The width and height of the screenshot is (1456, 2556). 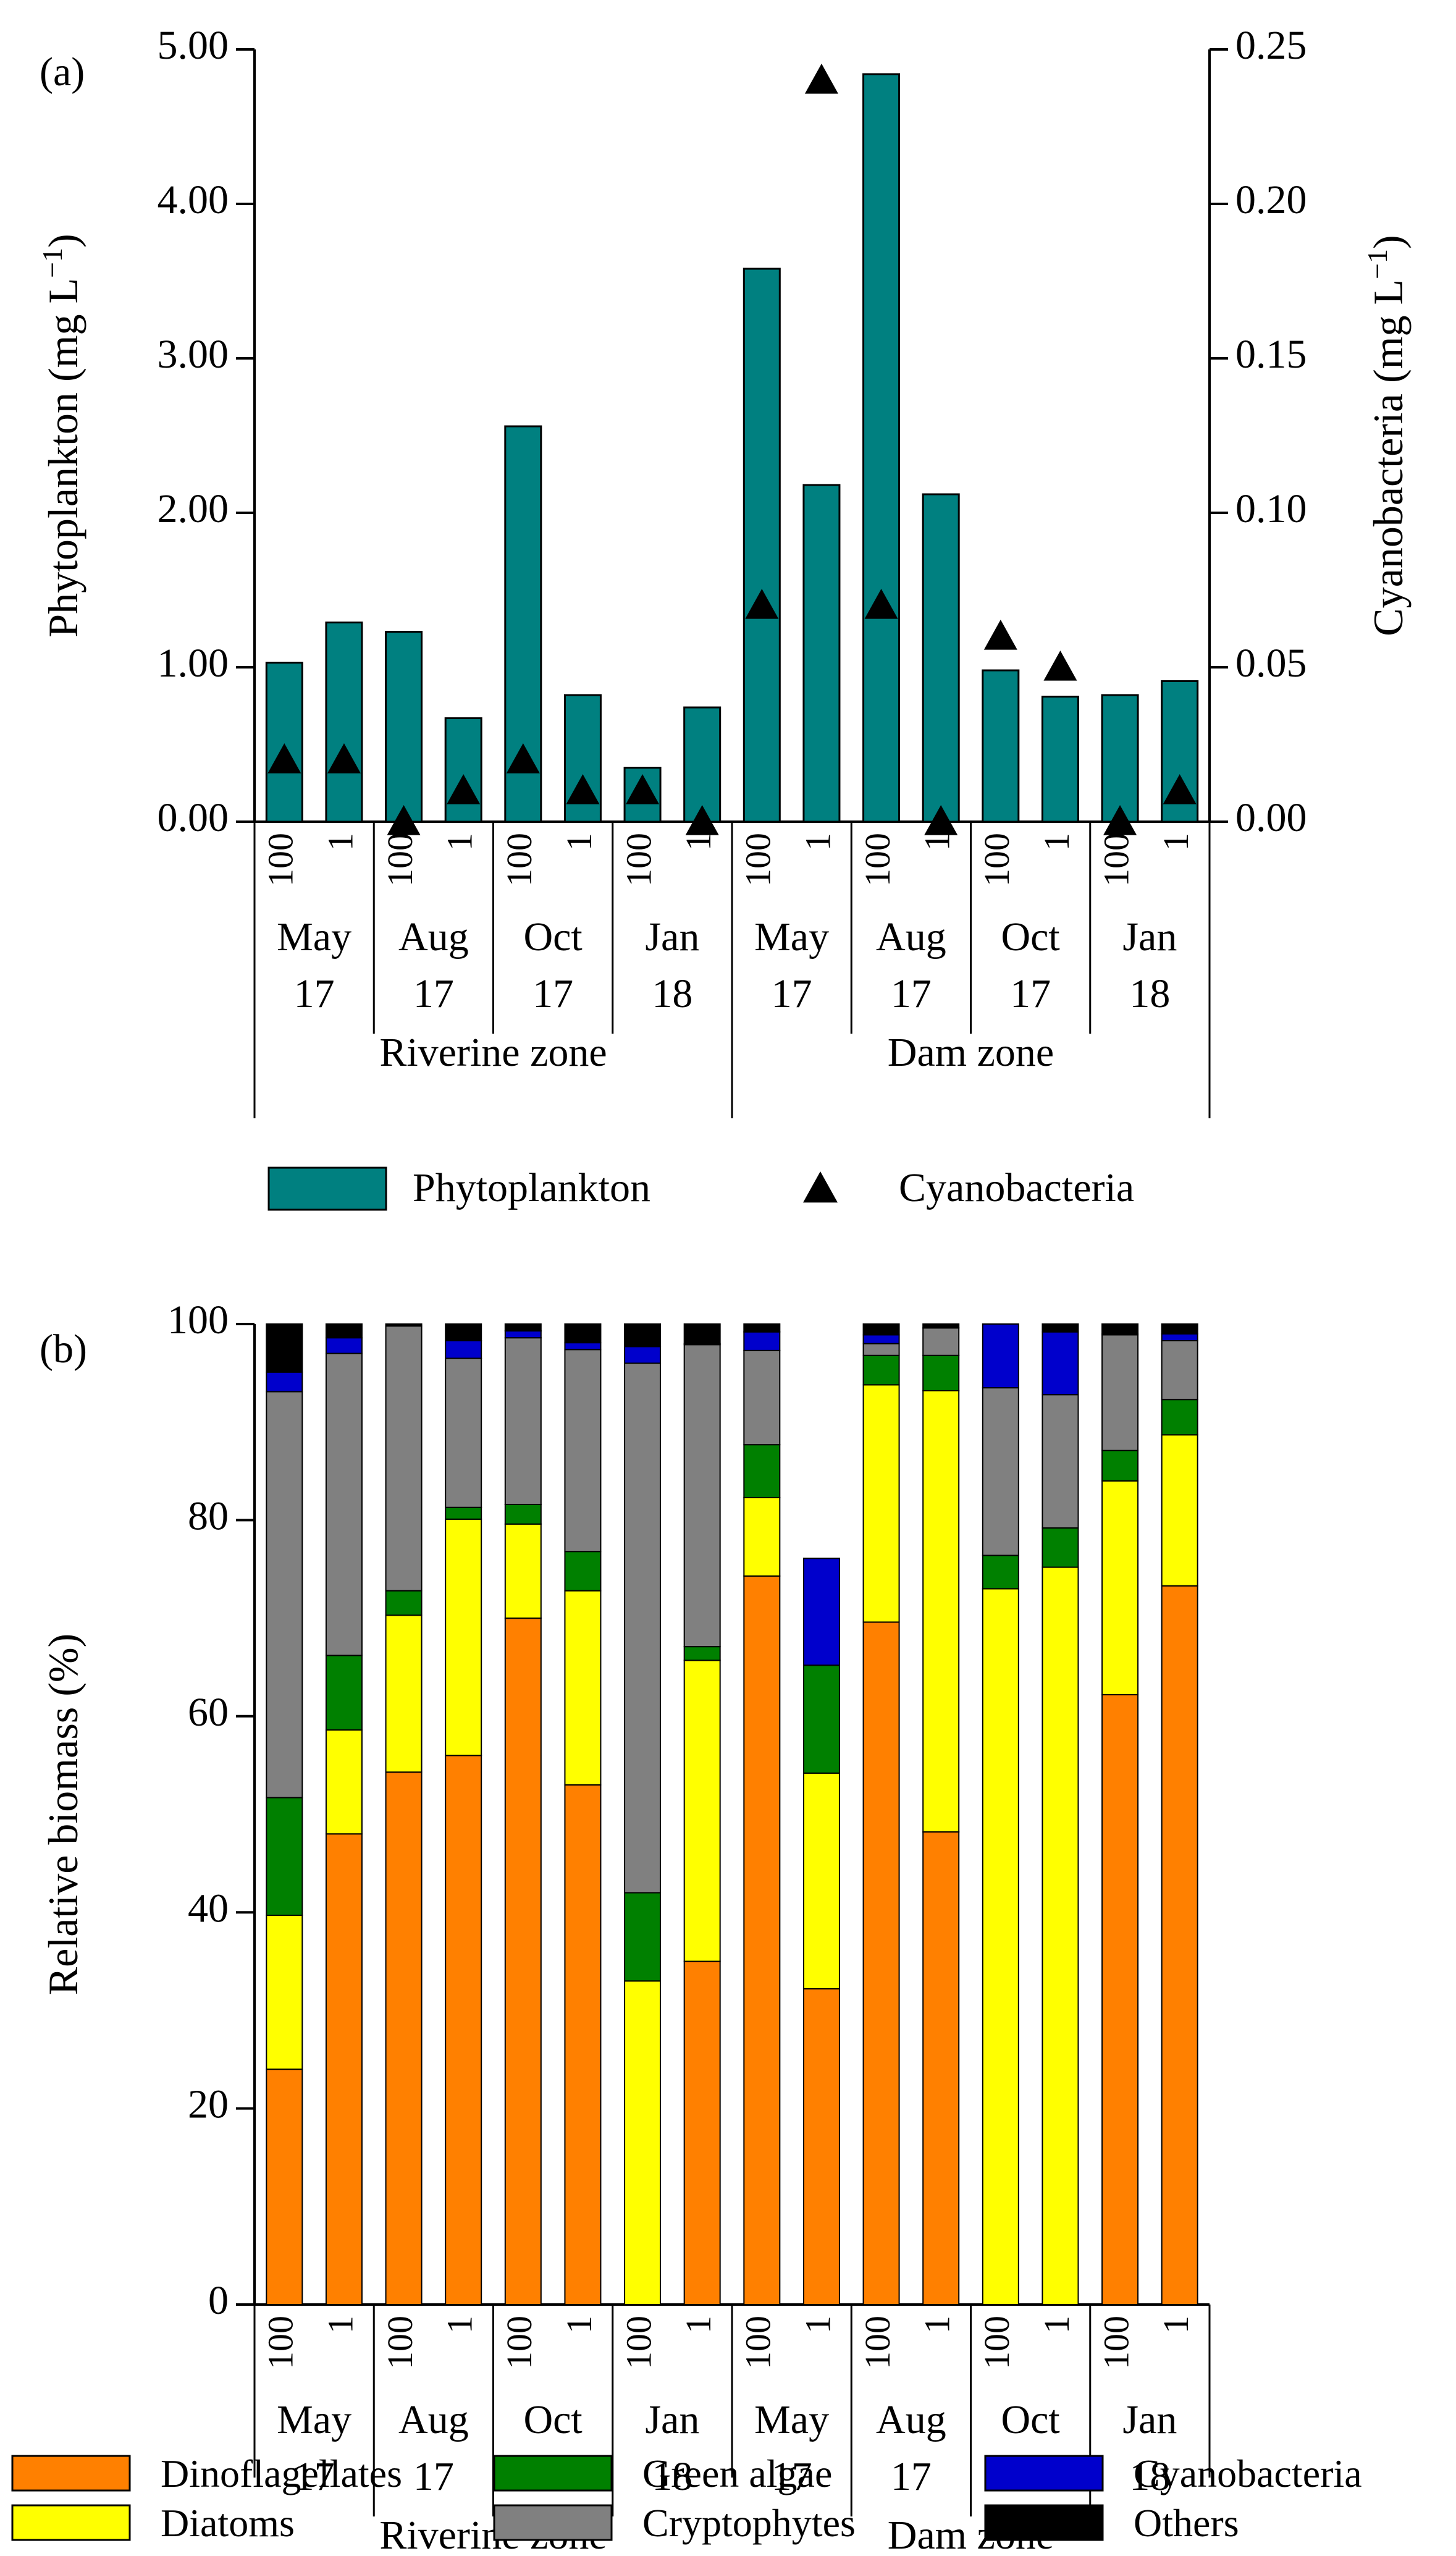 What do you see at coordinates (700, 1188) in the screenshot?
I see `legend-a: Phytoplankton Cyanobacteria` at bounding box center [700, 1188].